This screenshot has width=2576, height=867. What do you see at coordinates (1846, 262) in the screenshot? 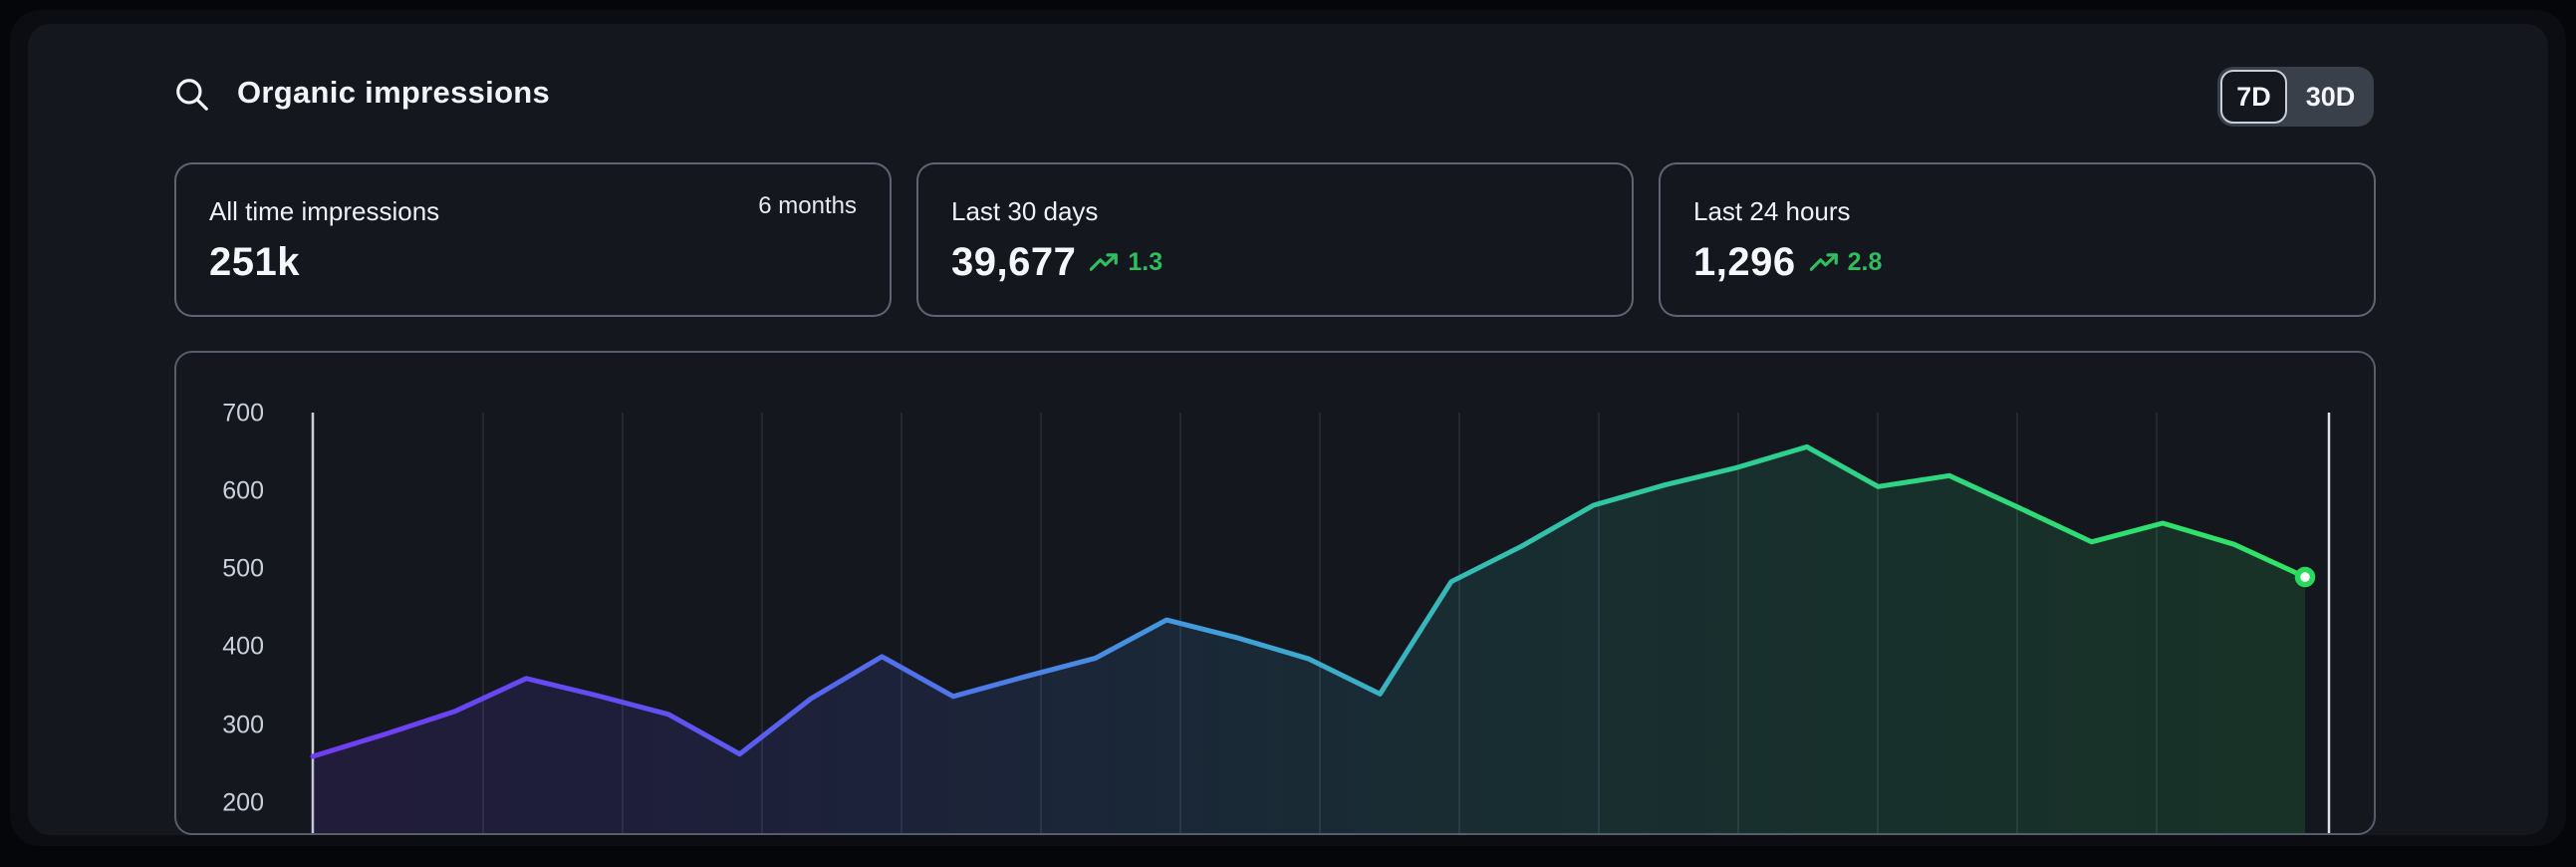
I see `delta-badge: 2.8` at bounding box center [1846, 262].